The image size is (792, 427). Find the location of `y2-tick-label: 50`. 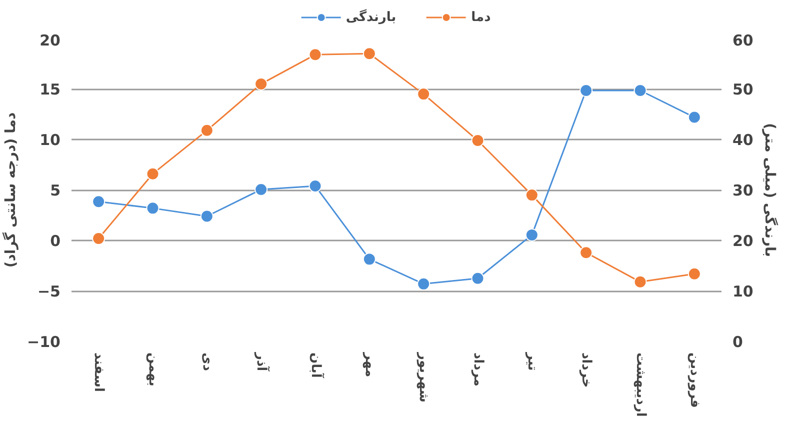

y2-tick-label: 50 is located at coordinates (743, 89).